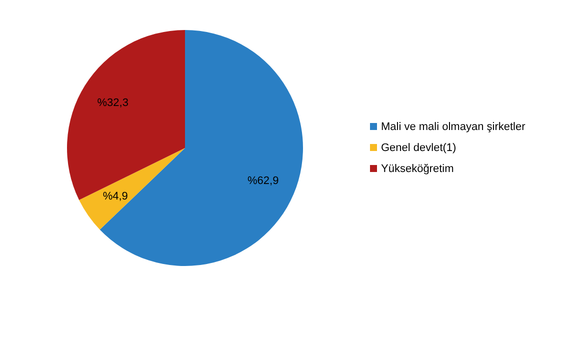 The width and height of the screenshot is (581, 338). What do you see at coordinates (112, 102) in the screenshot?
I see `data-label: %32,3` at bounding box center [112, 102].